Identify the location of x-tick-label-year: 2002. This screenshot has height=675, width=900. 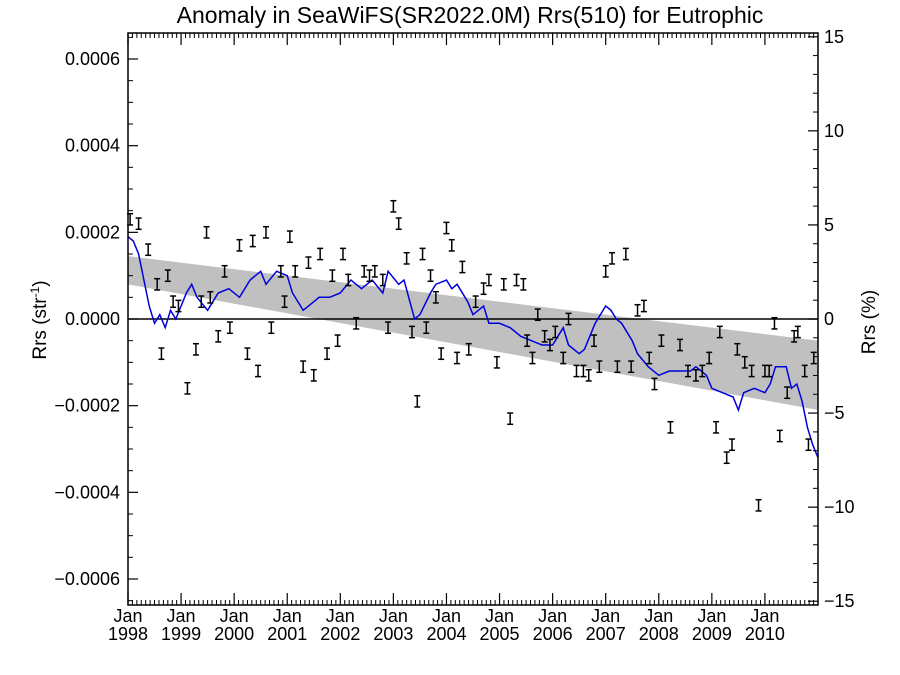
(340, 634).